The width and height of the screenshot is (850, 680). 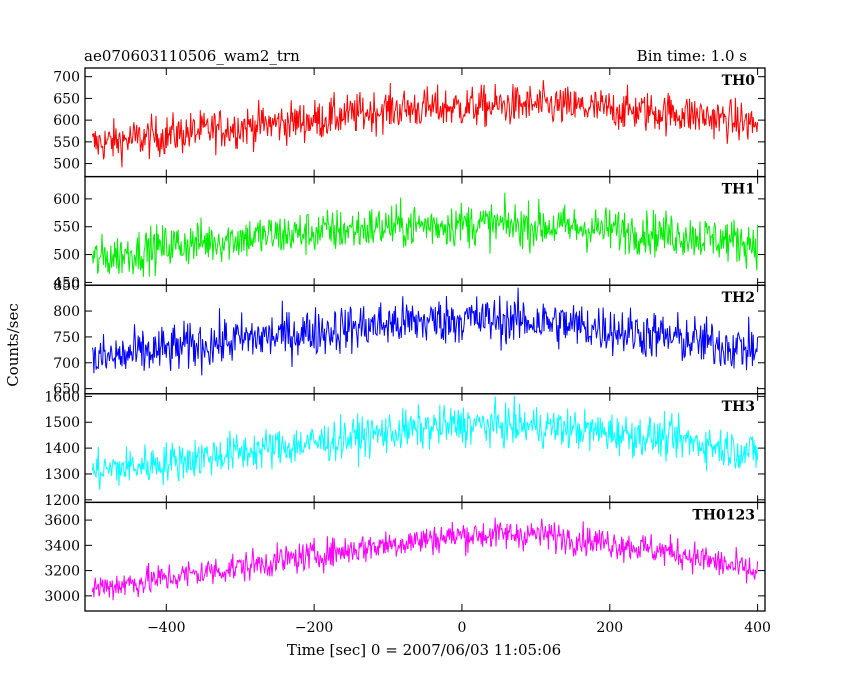 I want to click on legend-label-th2: TH2, so click(x=738, y=298).